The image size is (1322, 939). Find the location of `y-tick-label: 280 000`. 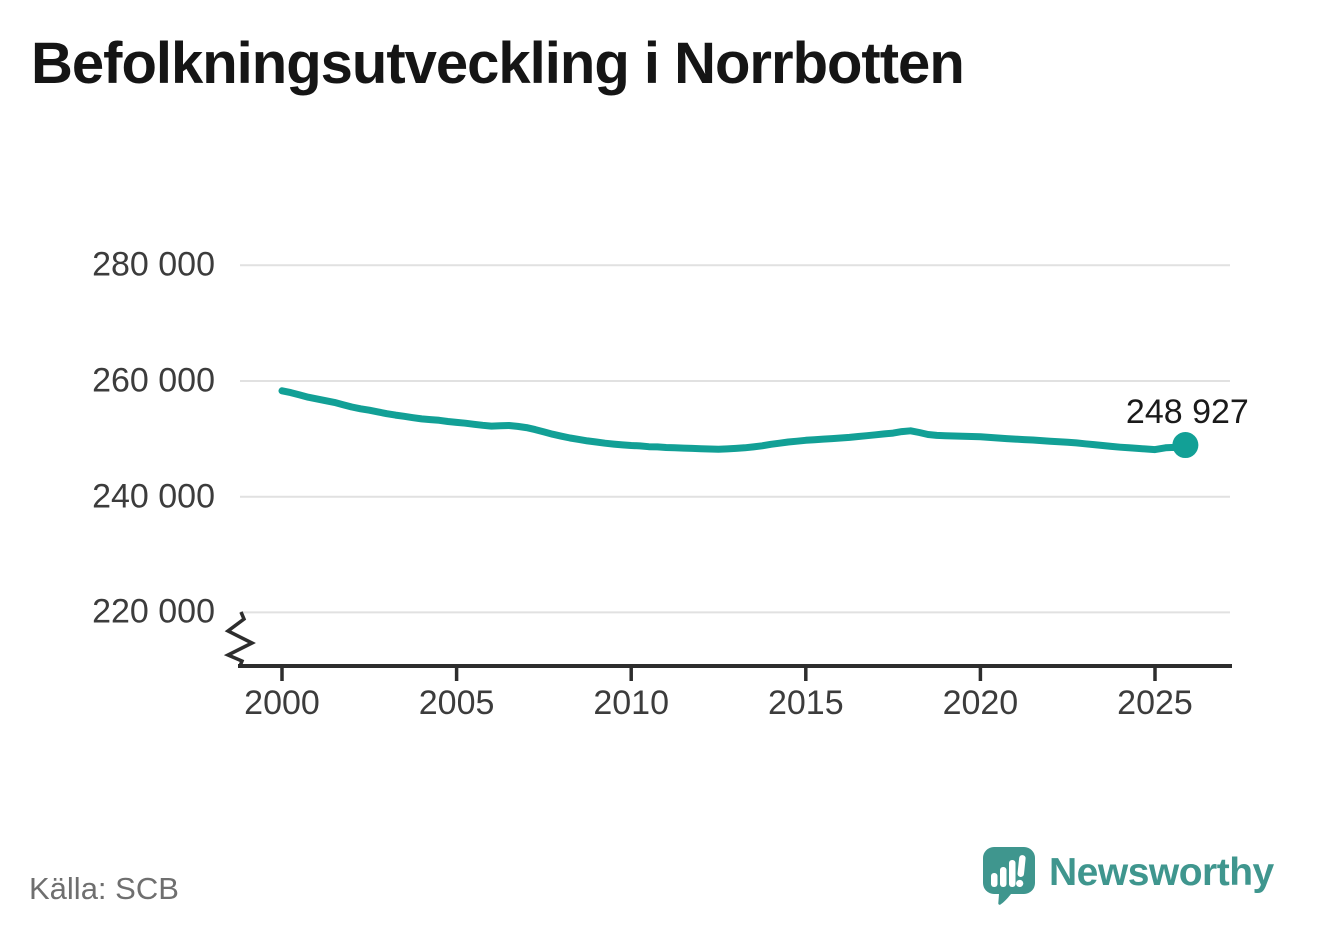

y-tick-label: 280 000 is located at coordinates (153, 264).